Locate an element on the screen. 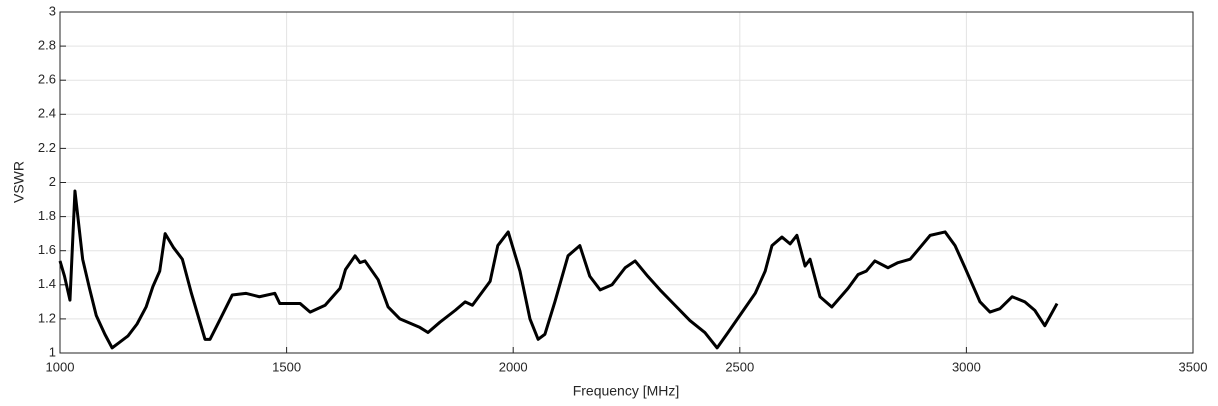  y-tick-label: 2.2 is located at coordinates (47, 147).